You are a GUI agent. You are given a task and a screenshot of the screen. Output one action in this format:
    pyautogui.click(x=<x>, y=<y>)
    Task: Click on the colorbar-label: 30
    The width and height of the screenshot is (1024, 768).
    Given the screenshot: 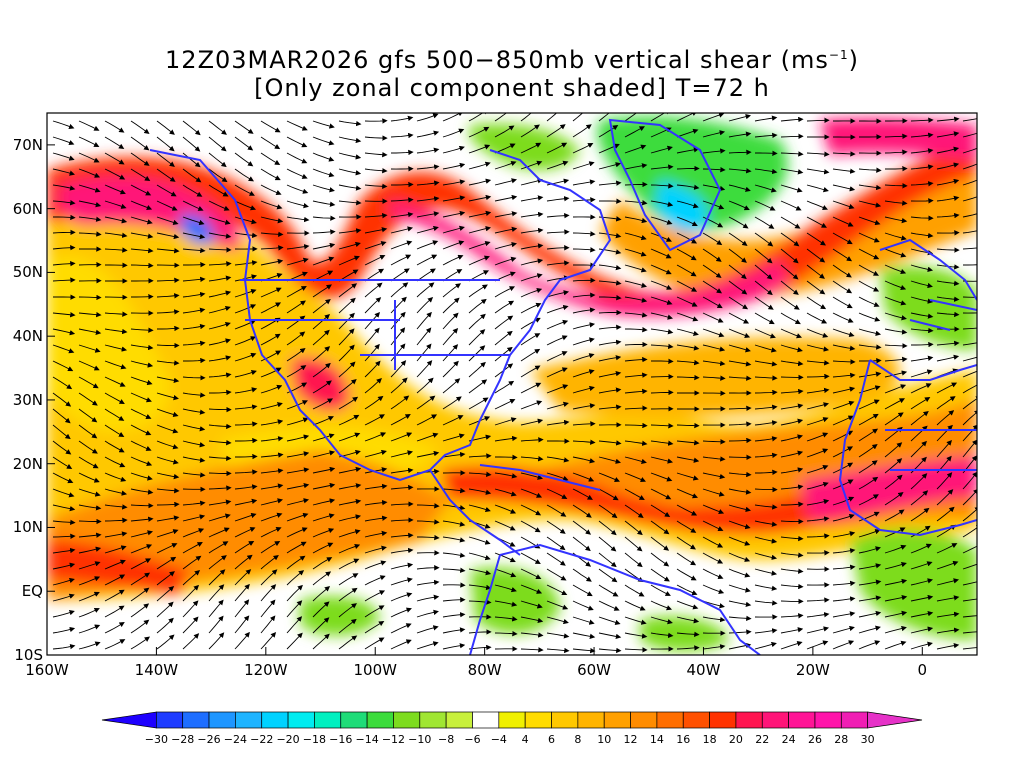 What is the action you would take?
    pyautogui.click(x=867, y=739)
    